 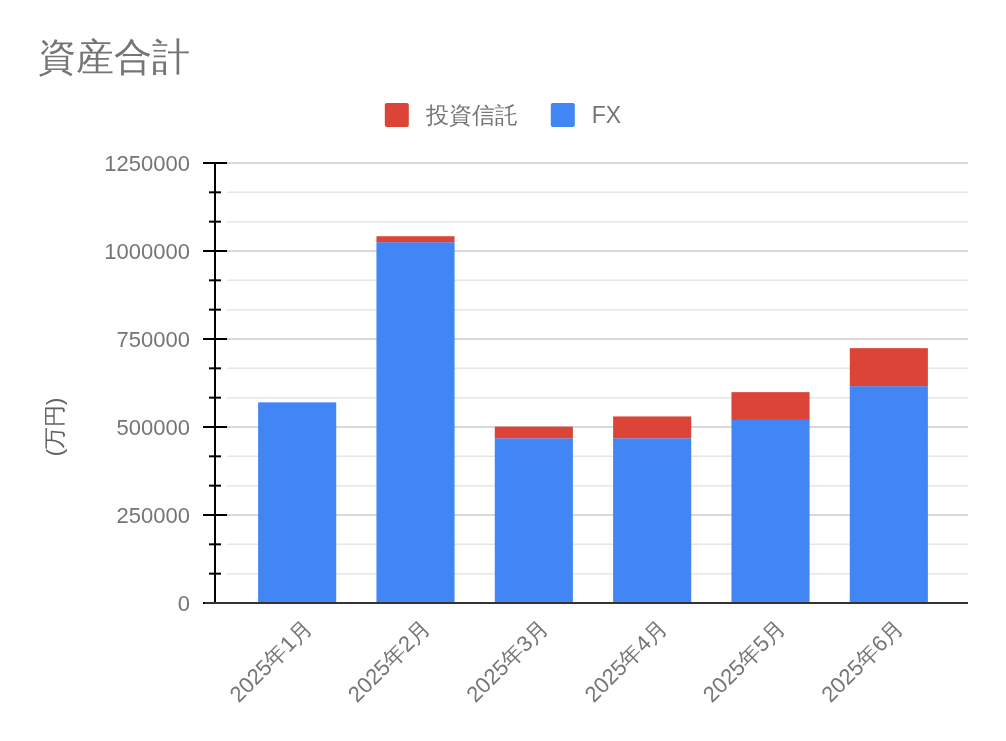 I want to click on y-tick-label: 250000, so click(x=153, y=515).